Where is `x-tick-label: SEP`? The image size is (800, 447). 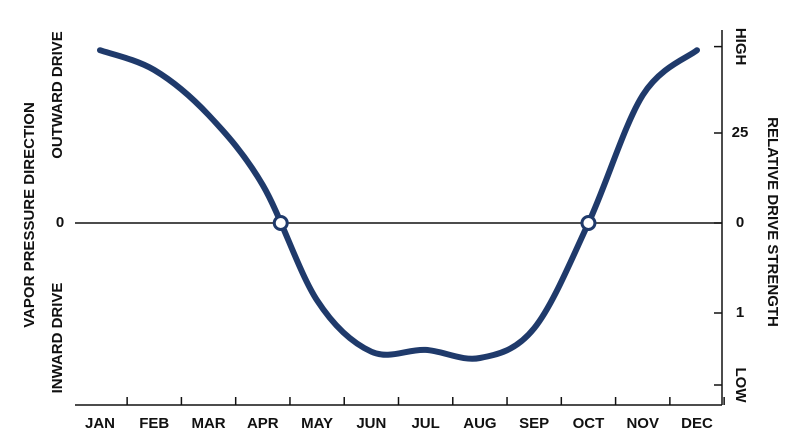
x-tick-label: SEP is located at coordinates (534, 423).